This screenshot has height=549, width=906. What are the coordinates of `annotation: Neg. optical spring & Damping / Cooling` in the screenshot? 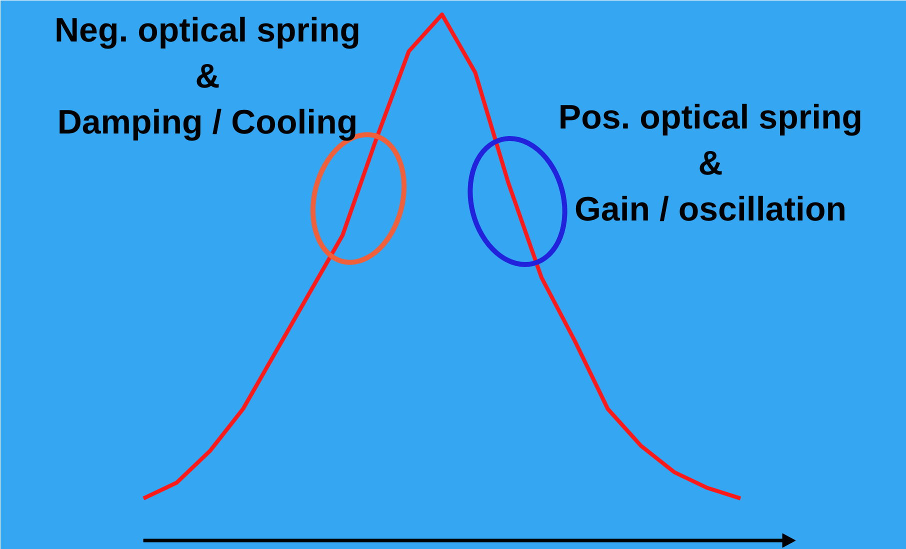 It's located at (207, 77).